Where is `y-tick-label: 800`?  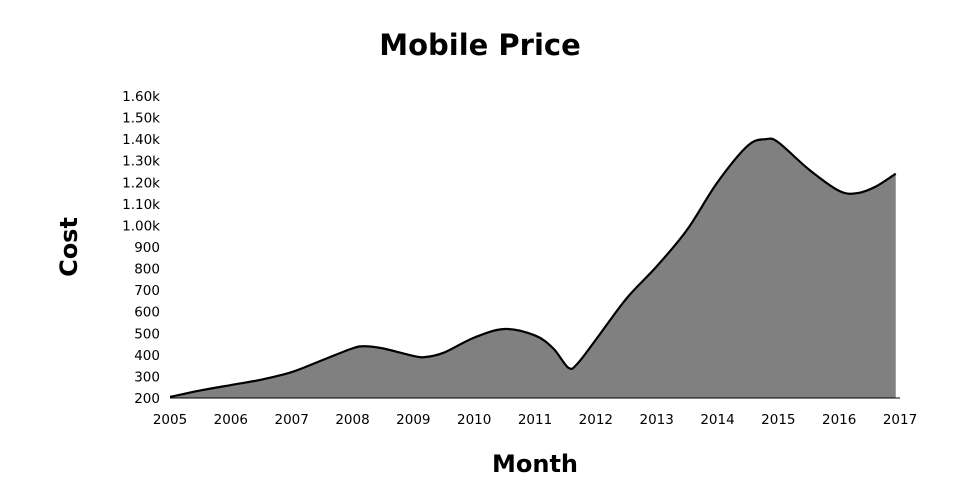 y-tick-label: 800 is located at coordinates (147, 270).